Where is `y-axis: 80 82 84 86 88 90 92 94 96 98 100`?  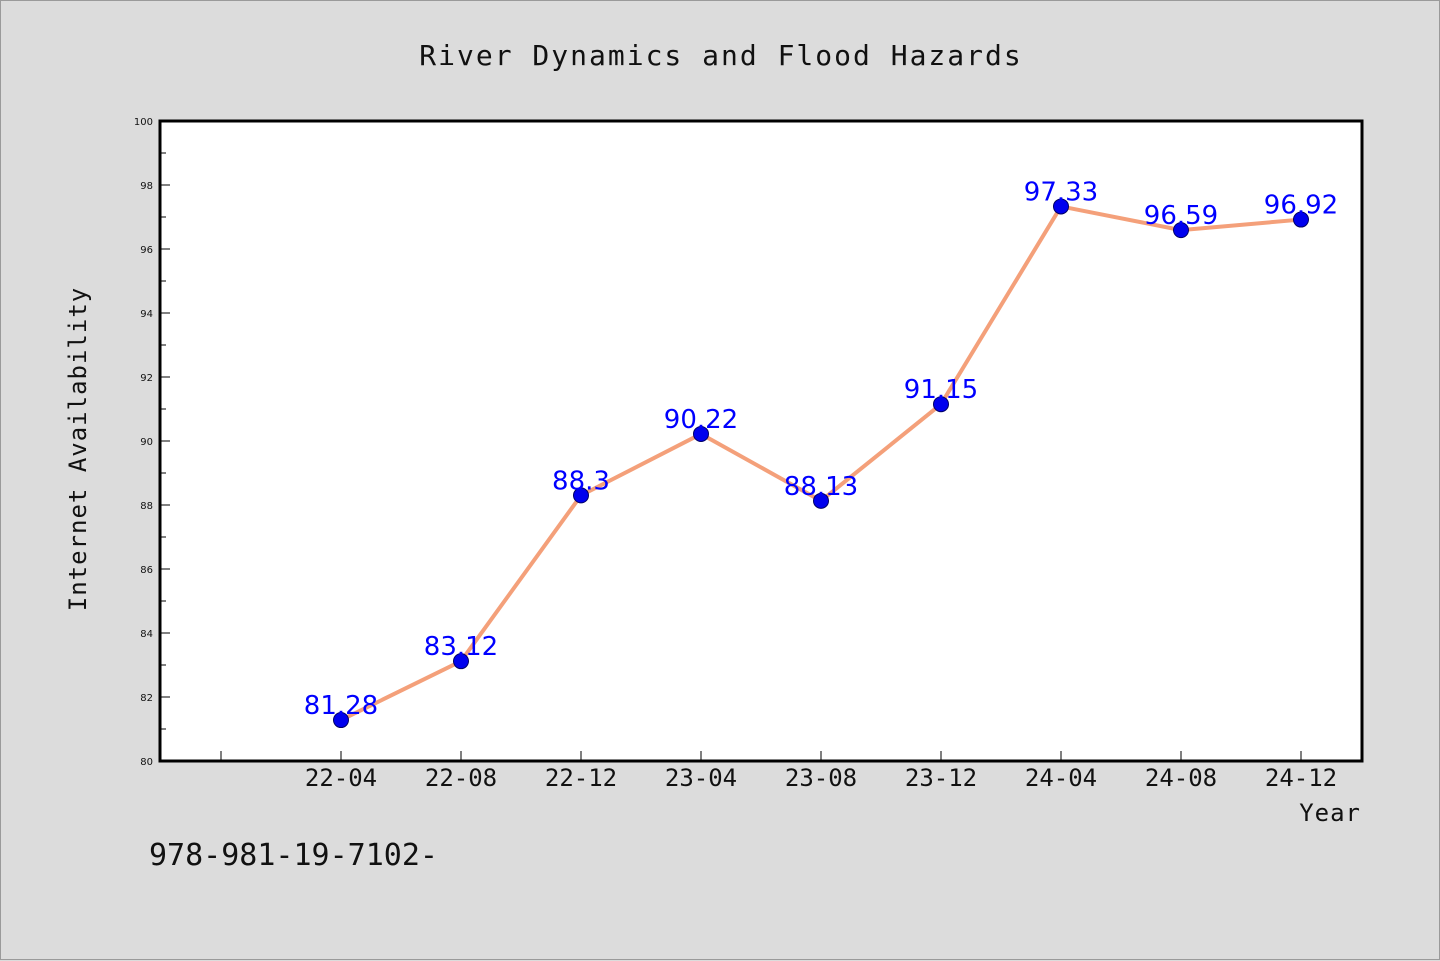
y-axis: 80 82 84 86 88 90 92 94 96 98 100 is located at coordinates (152, 442).